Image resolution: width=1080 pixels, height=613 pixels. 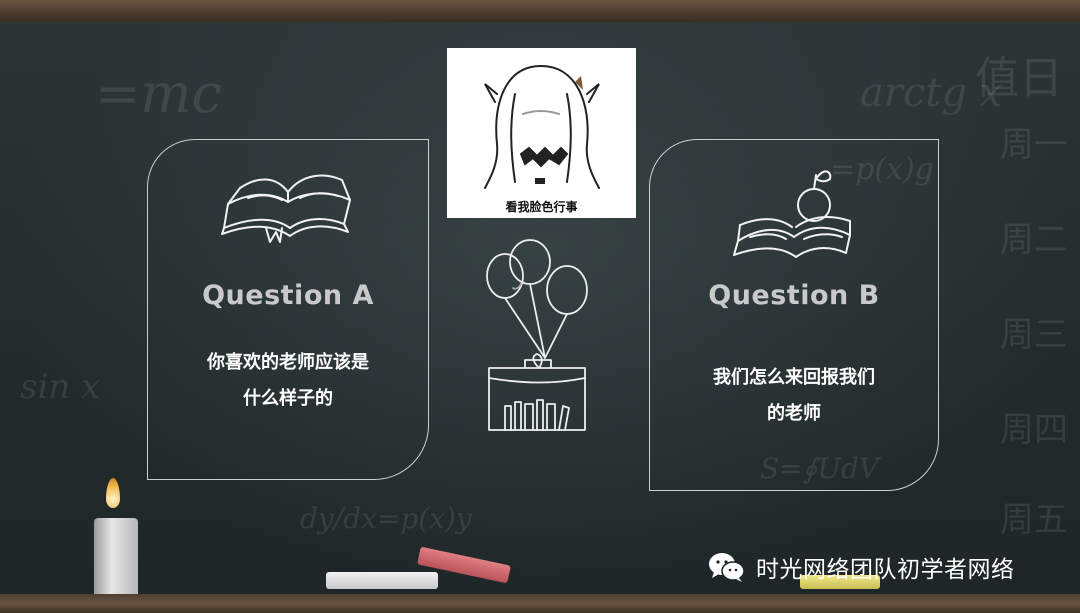 What do you see at coordinates (1034, 520) in the screenshot?
I see `chalk-scribble: 周五` at bounding box center [1034, 520].